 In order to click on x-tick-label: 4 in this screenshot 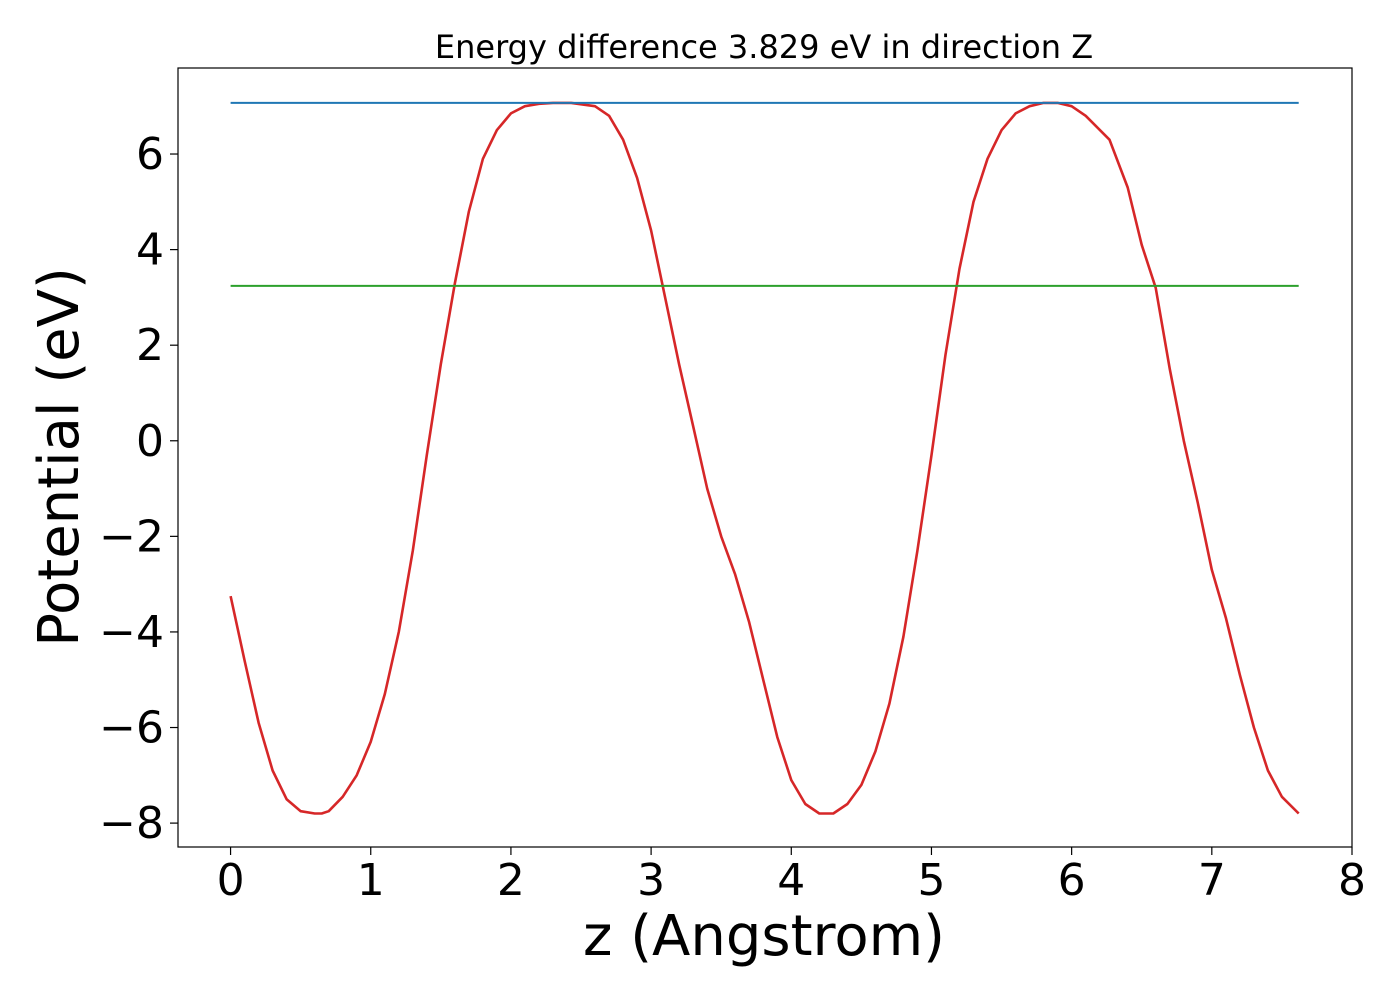, I will do `click(791, 880)`.